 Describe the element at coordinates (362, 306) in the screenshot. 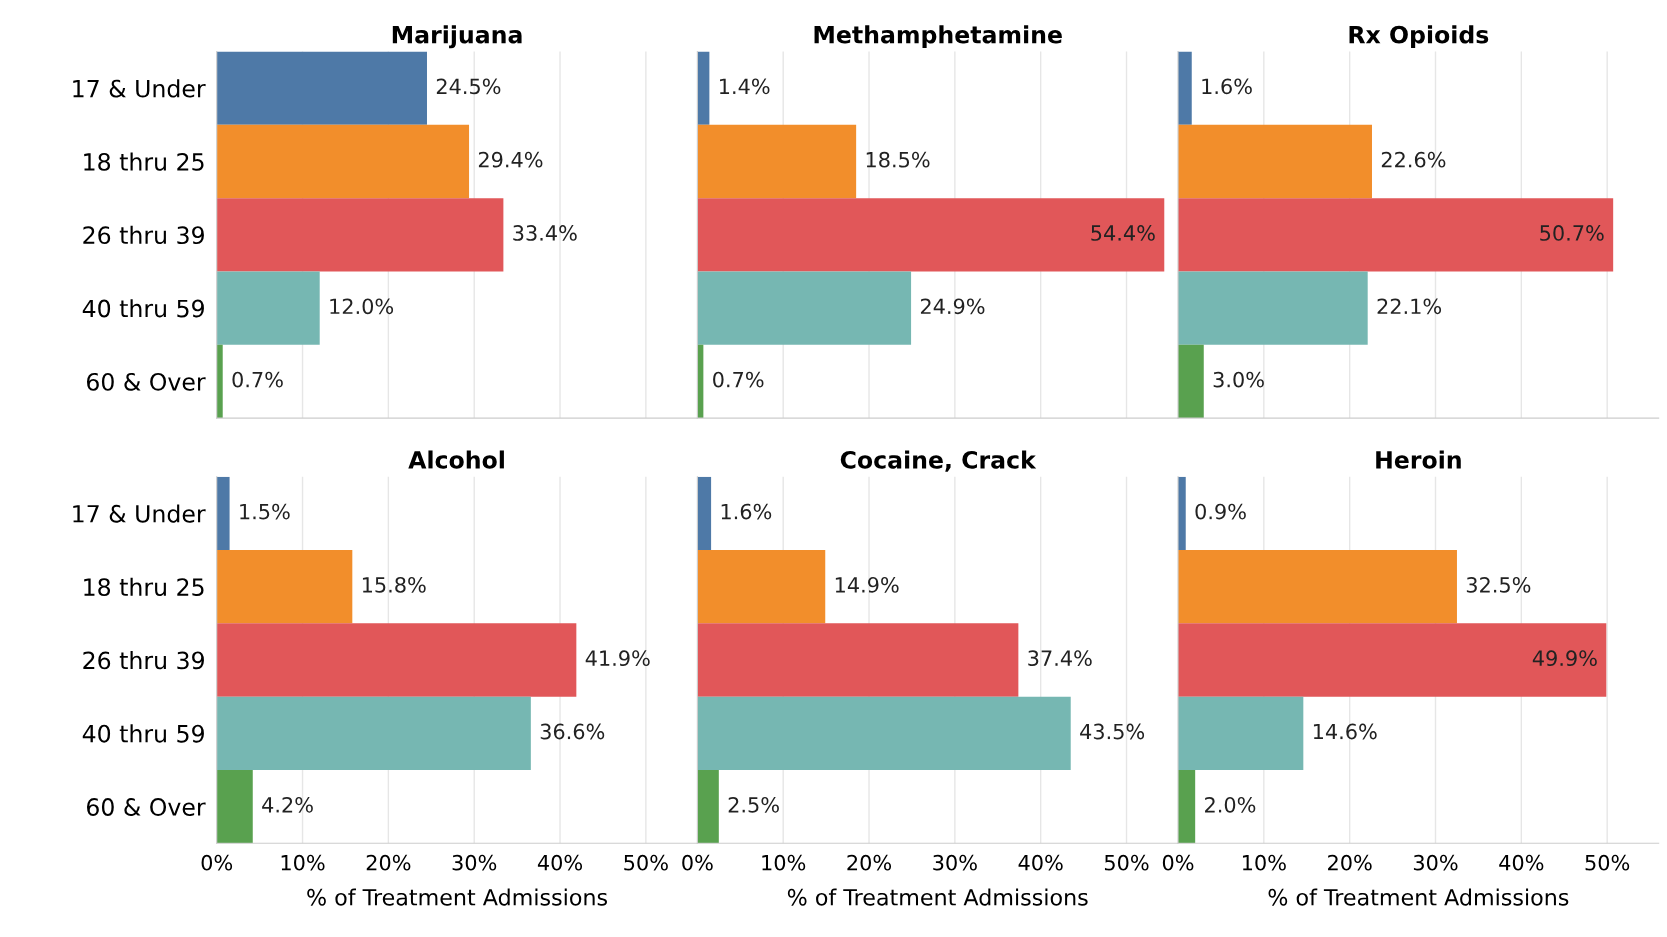

I see `data-label: 12.0%` at that location.